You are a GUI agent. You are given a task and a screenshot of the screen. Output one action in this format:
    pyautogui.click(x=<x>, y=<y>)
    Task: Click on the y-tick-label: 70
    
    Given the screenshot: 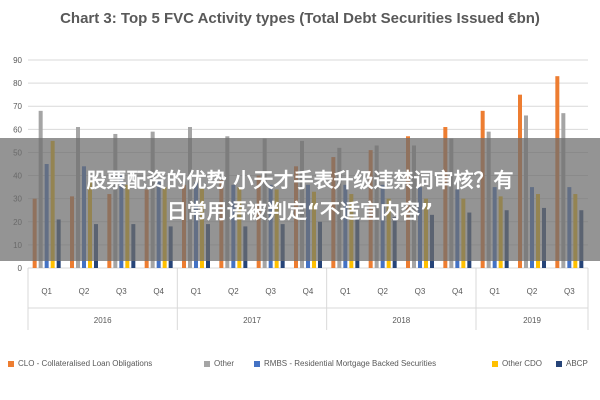 What is the action you would take?
    pyautogui.click(x=17, y=106)
    